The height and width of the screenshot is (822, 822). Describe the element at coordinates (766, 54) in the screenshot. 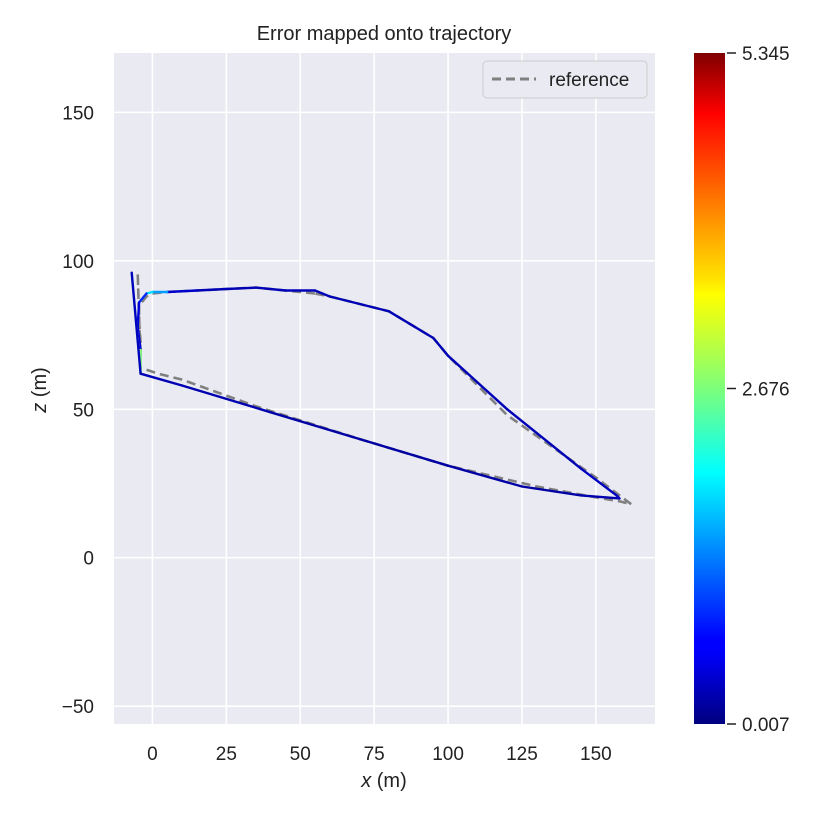

I see `colorbar-tick-label: 5.345` at that location.